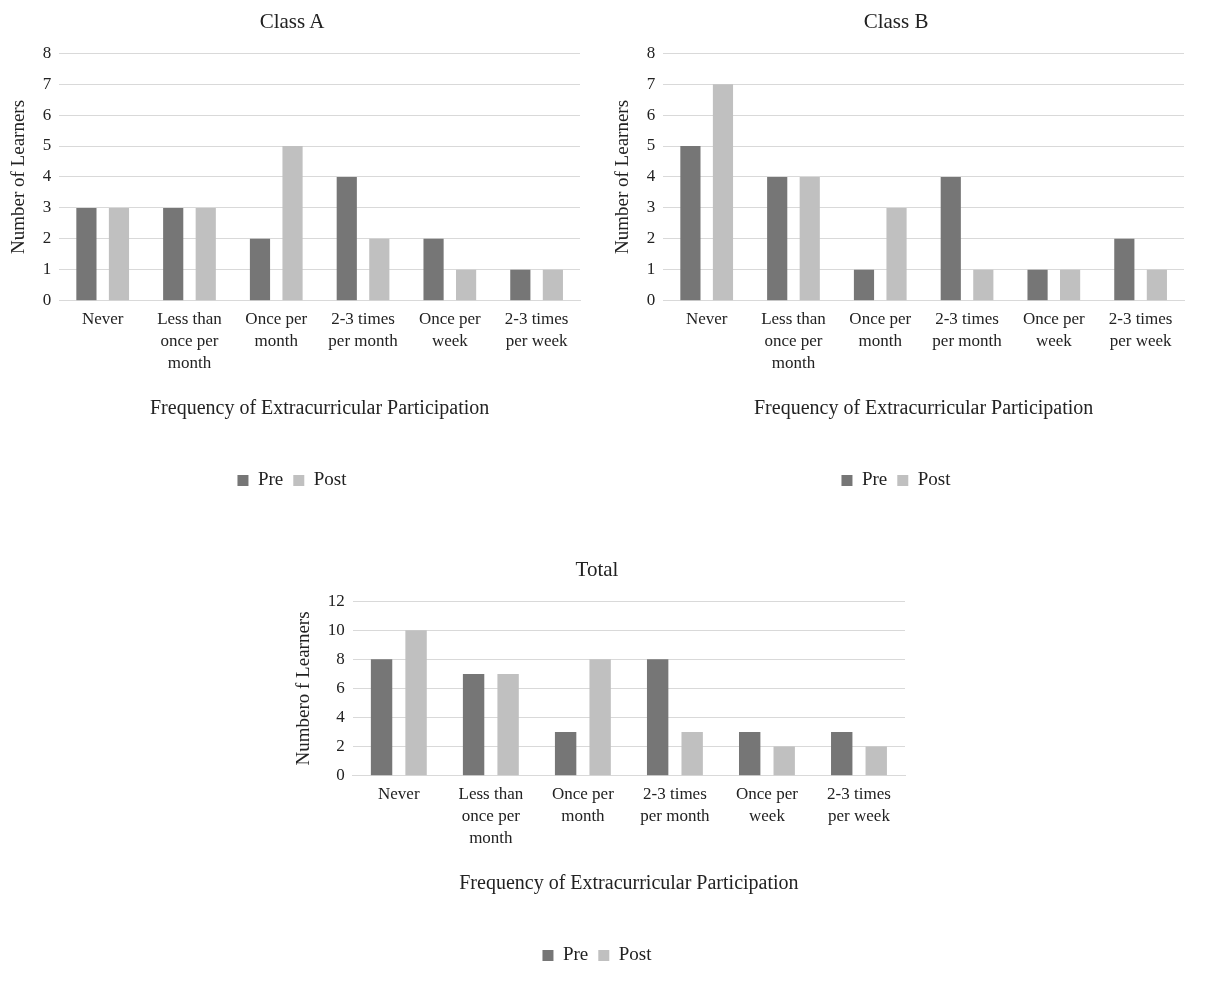 Image resolution: width=1208 pixels, height=985 pixels. Describe the element at coordinates (896, 21) in the screenshot. I see `chart-title: Class B` at that location.